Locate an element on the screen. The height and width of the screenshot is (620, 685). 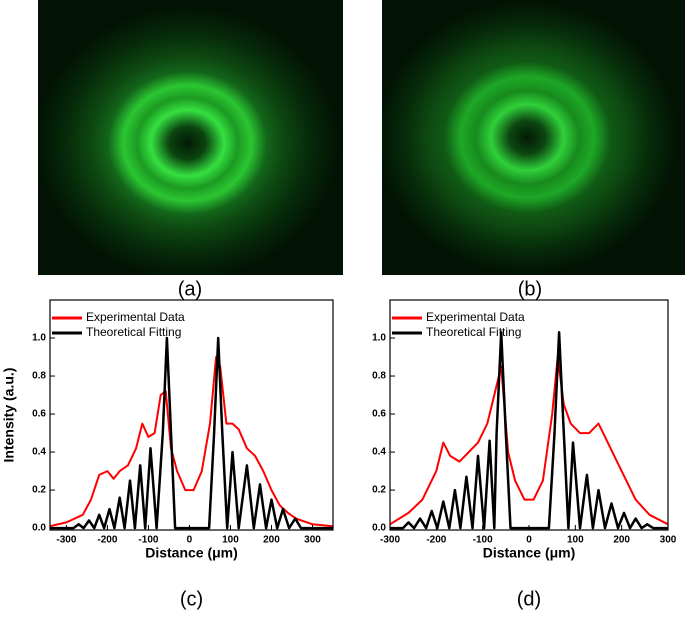
caption: (d) is located at coordinates (529, 599).